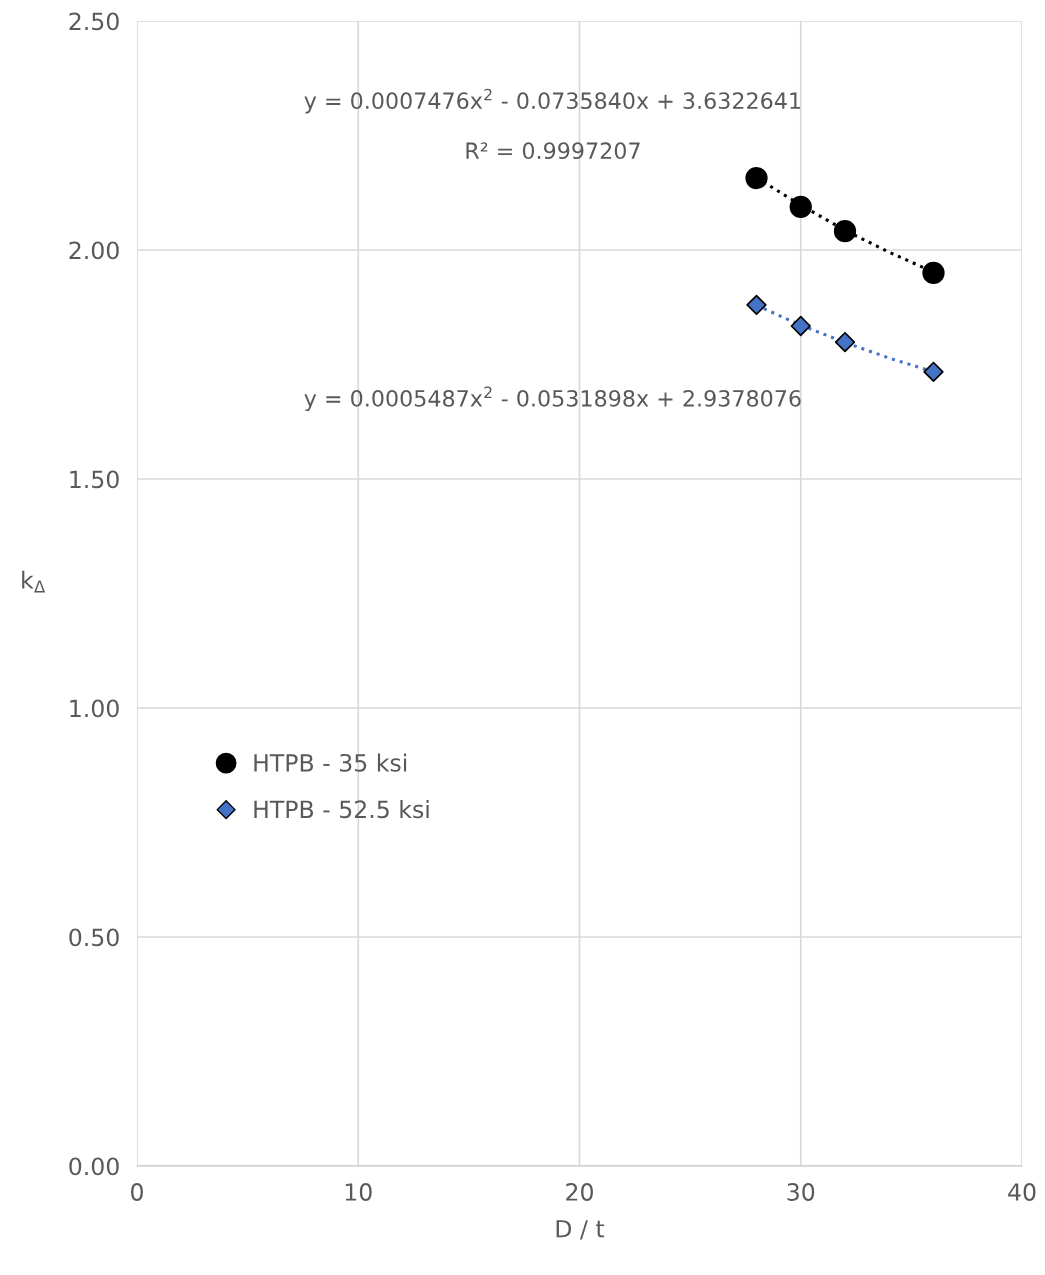  What do you see at coordinates (552, 101) in the screenshot?
I see `annotation: y = 0.0007476x$^{2}$ - 0.0735840x + 3.6322641` at bounding box center [552, 101].